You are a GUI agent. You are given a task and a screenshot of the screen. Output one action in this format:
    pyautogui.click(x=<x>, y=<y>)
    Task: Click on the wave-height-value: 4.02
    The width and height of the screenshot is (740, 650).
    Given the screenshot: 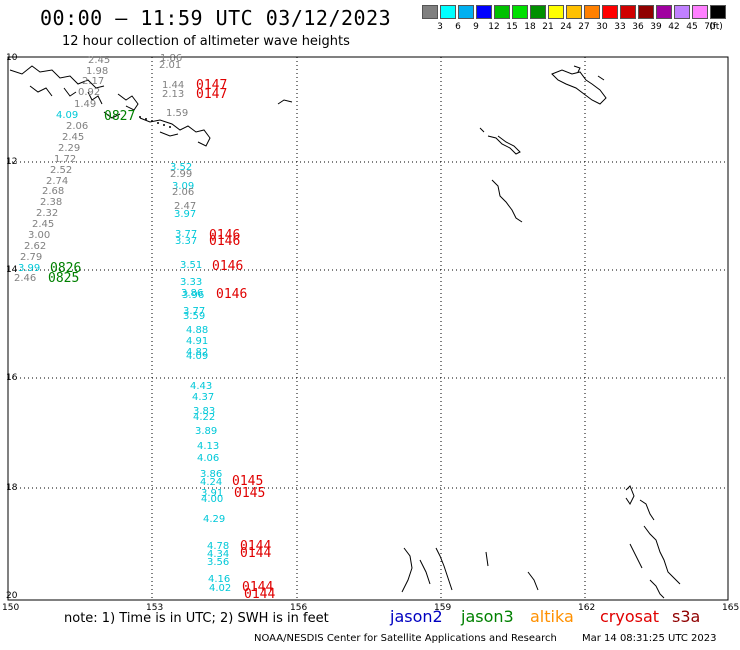 What is the action you would take?
    pyautogui.click(x=220, y=588)
    